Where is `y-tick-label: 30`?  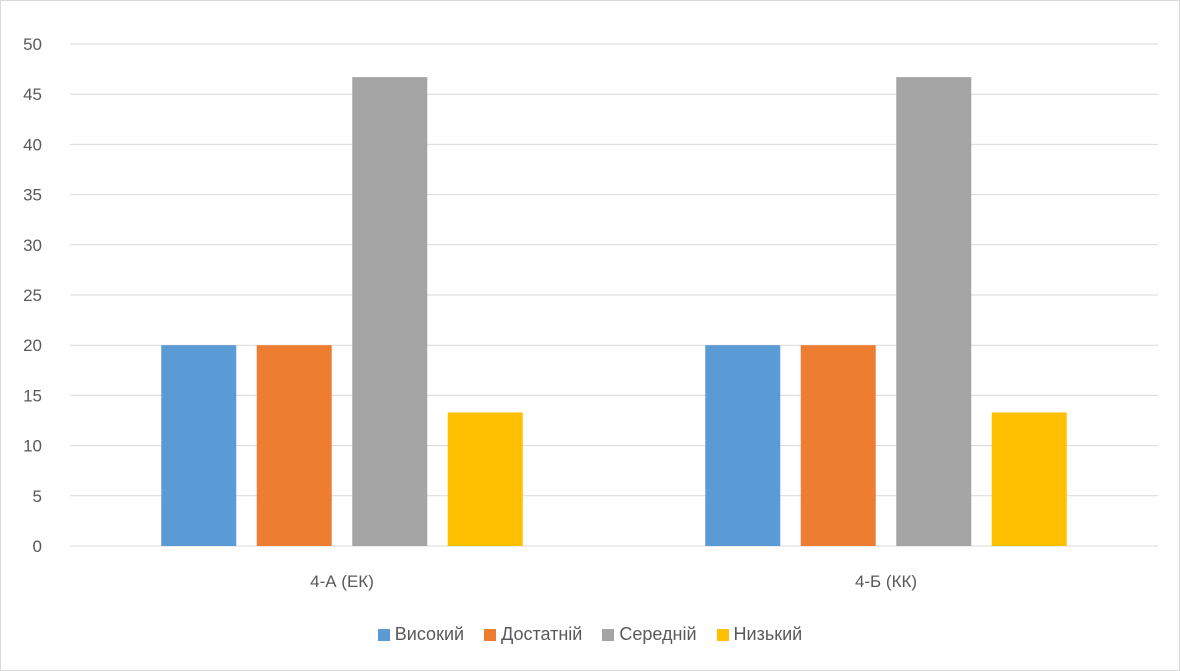 y-tick-label: 30 is located at coordinates (32, 245).